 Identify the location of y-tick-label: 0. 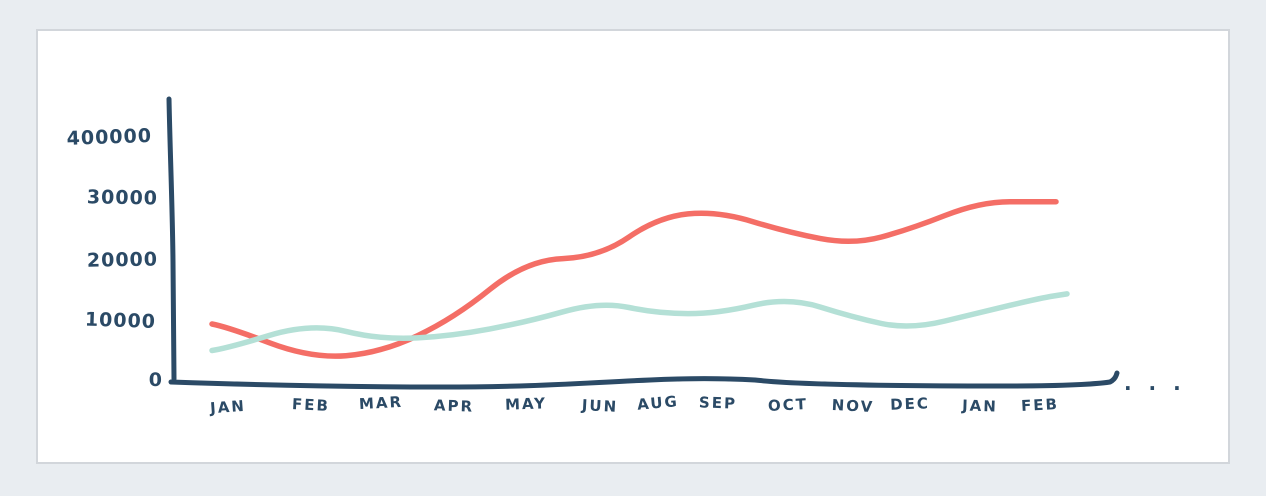
(156, 380).